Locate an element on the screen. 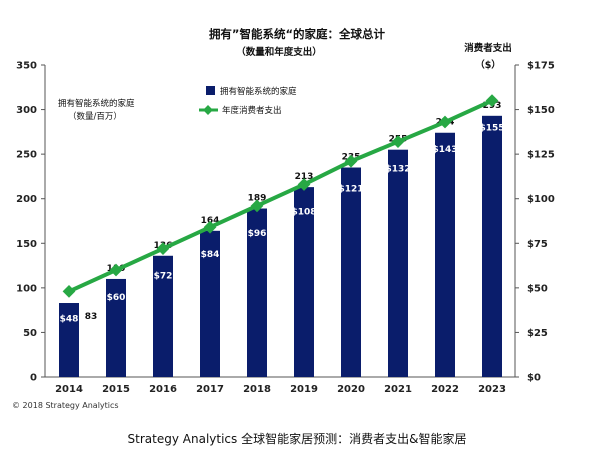  legend-bar-swatch is located at coordinates (210, 90).